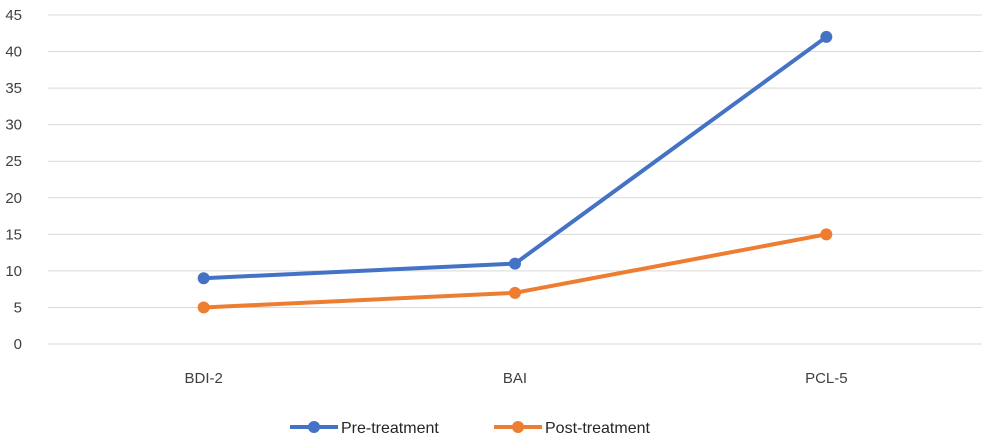 The width and height of the screenshot is (982, 440). Describe the element at coordinates (13, 180) in the screenshot. I see `y-axis: 0 5 10 15 20 25 30 35 40 45` at that location.